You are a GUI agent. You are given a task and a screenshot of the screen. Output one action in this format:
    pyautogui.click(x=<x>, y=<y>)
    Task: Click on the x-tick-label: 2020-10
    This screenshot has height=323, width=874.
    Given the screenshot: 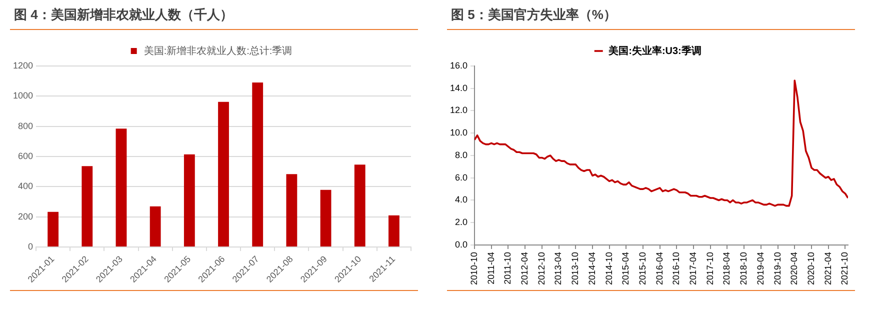 What is the action you would take?
    pyautogui.click(x=811, y=268)
    